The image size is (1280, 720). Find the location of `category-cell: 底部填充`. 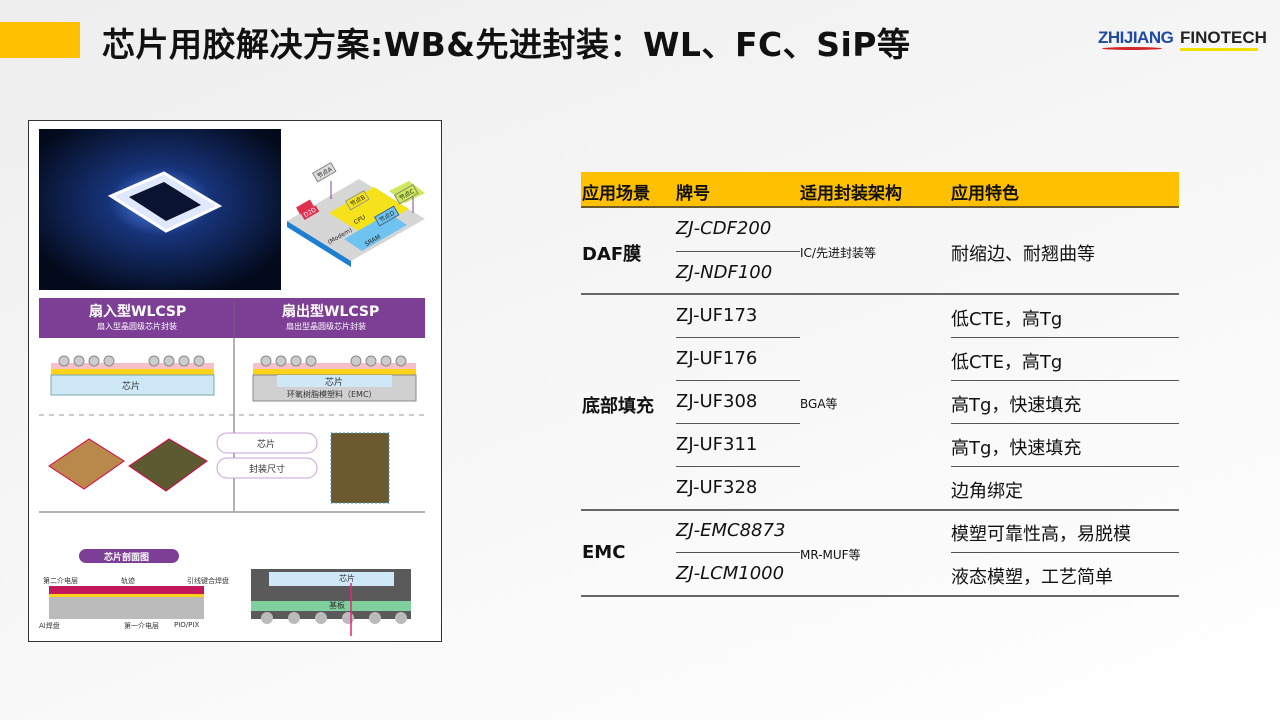

category-cell: 底部填充 is located at coordinates (618, 406).